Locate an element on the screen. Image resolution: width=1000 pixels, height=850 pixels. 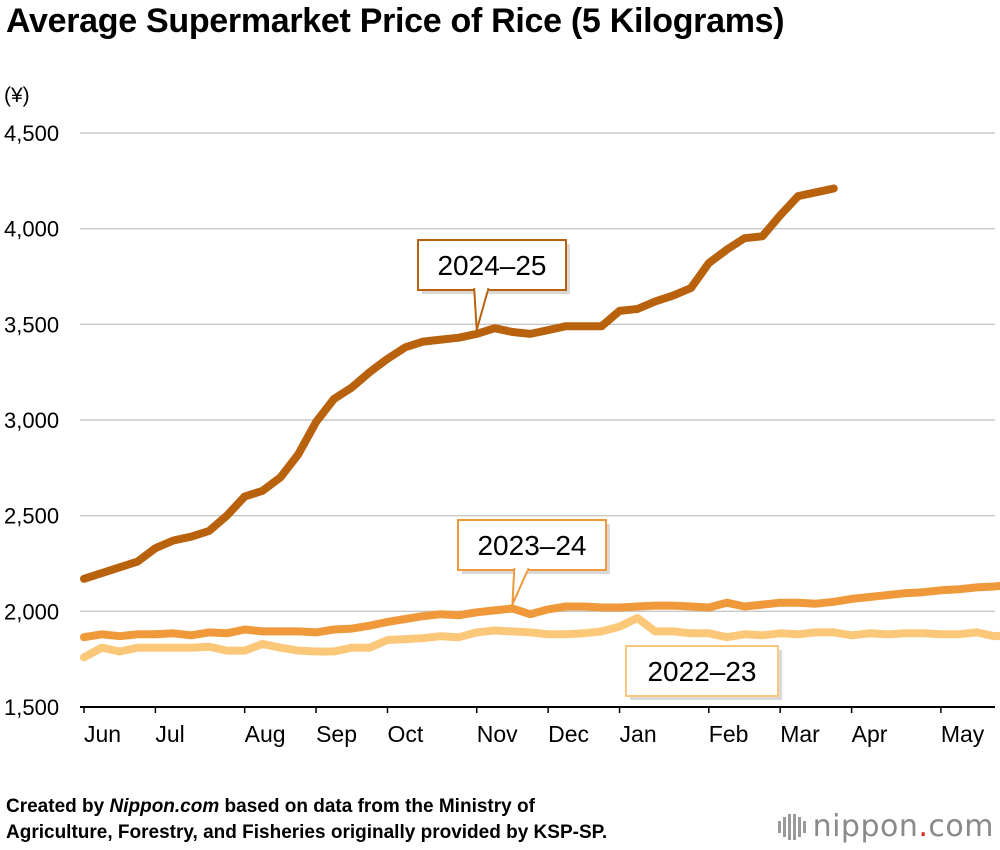
x-tick-label: Jun is located at coordinates (102, 734).